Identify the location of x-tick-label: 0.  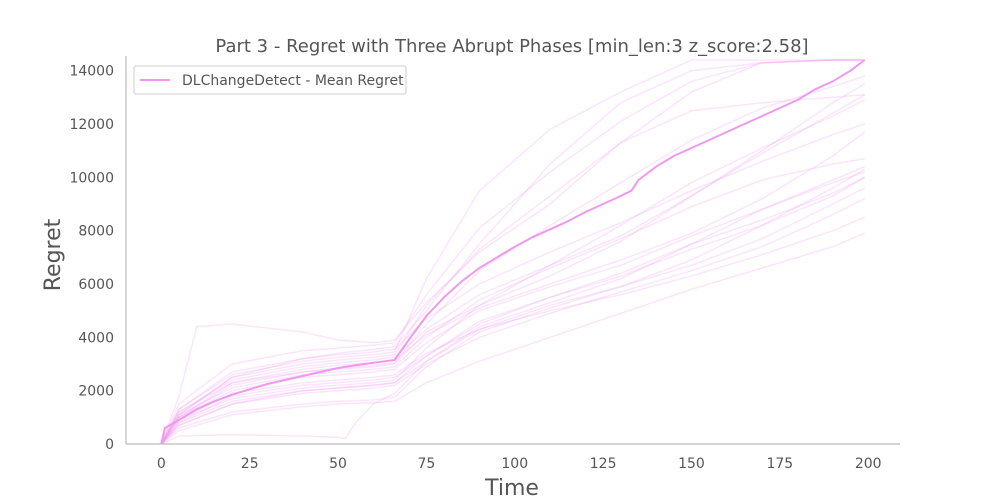
(161, 464).